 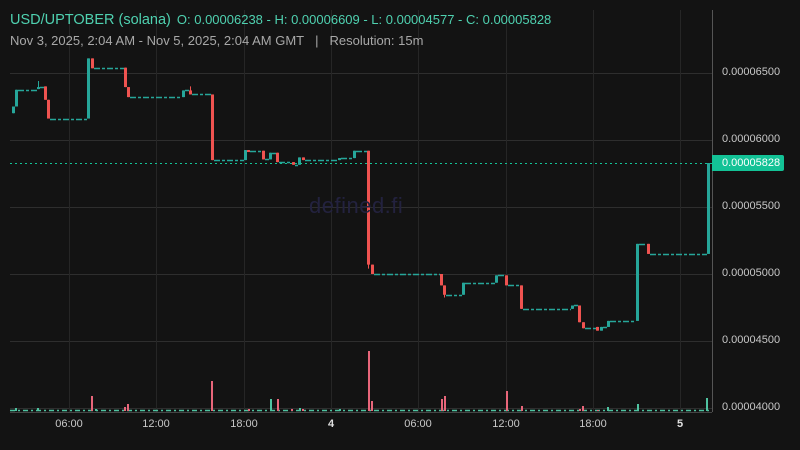 I want to click on y-tick-label: 0.00006000, so click(x=751, y=139).